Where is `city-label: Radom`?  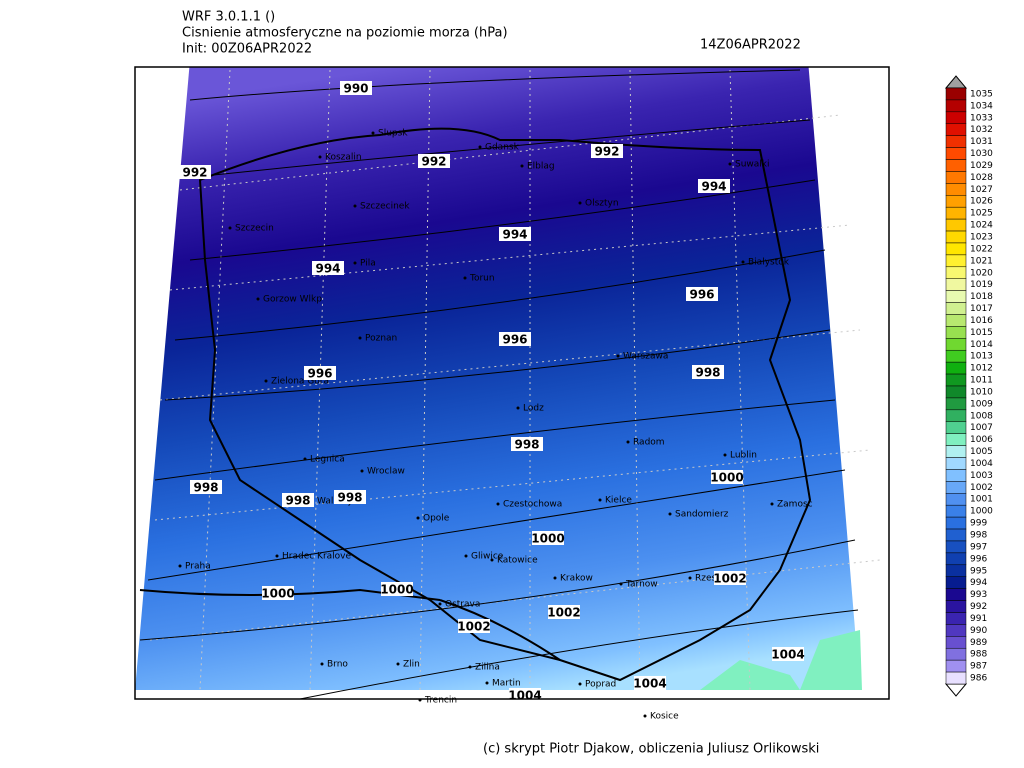 city-label: Radom is located at coordinates (649, 443).